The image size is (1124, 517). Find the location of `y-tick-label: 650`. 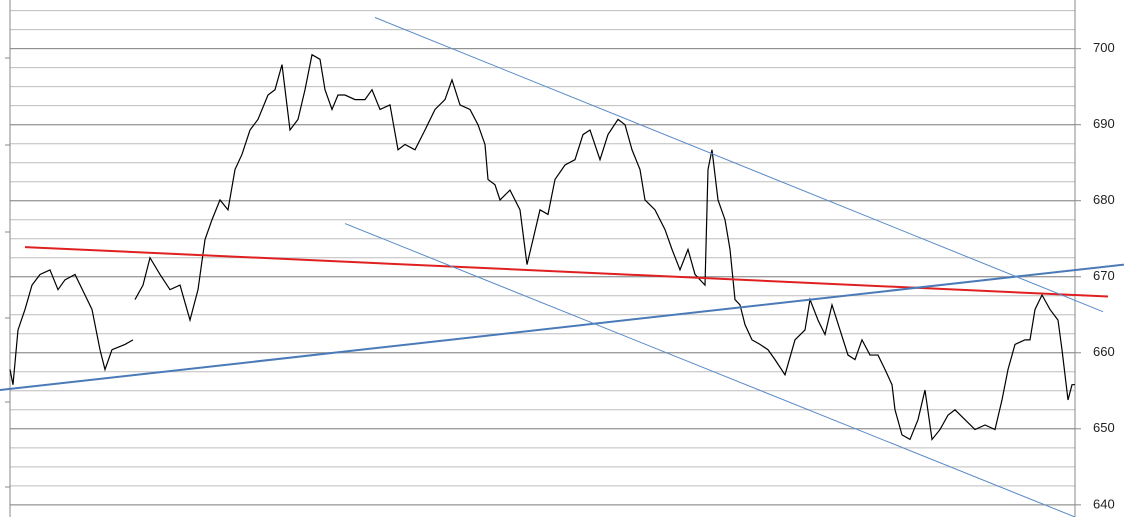

y-tick-label: 650 is located at coordinates (1104, 427).